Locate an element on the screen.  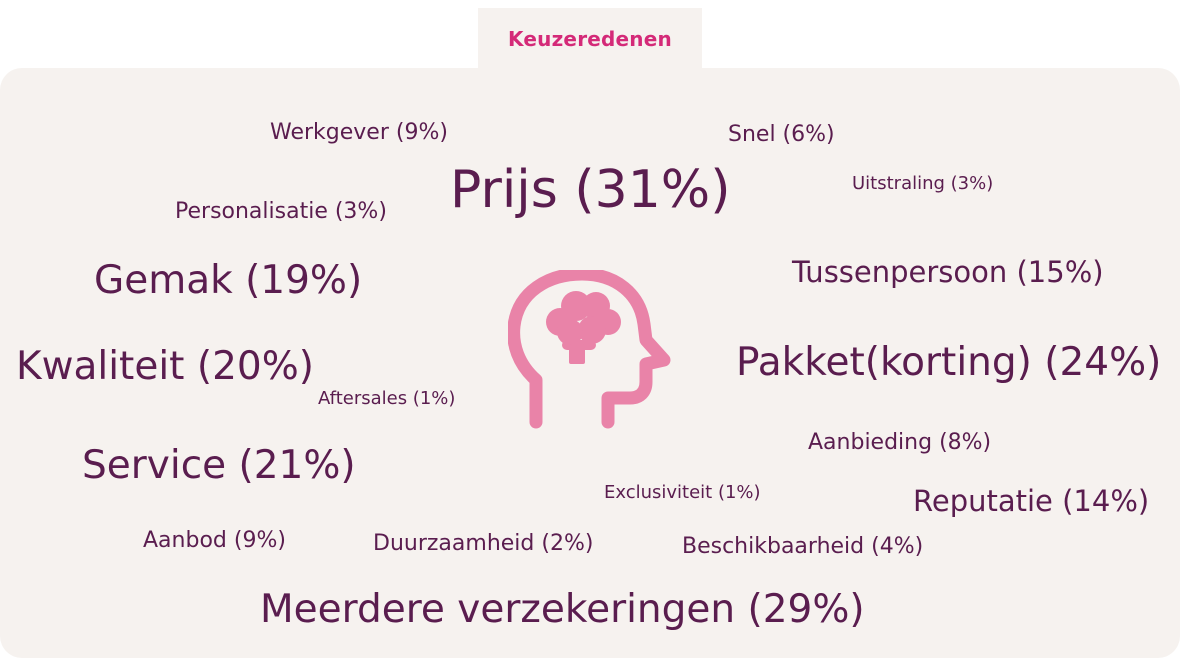
word-aftersales: Aftersales (1%) is located at coordinates (387, 398).